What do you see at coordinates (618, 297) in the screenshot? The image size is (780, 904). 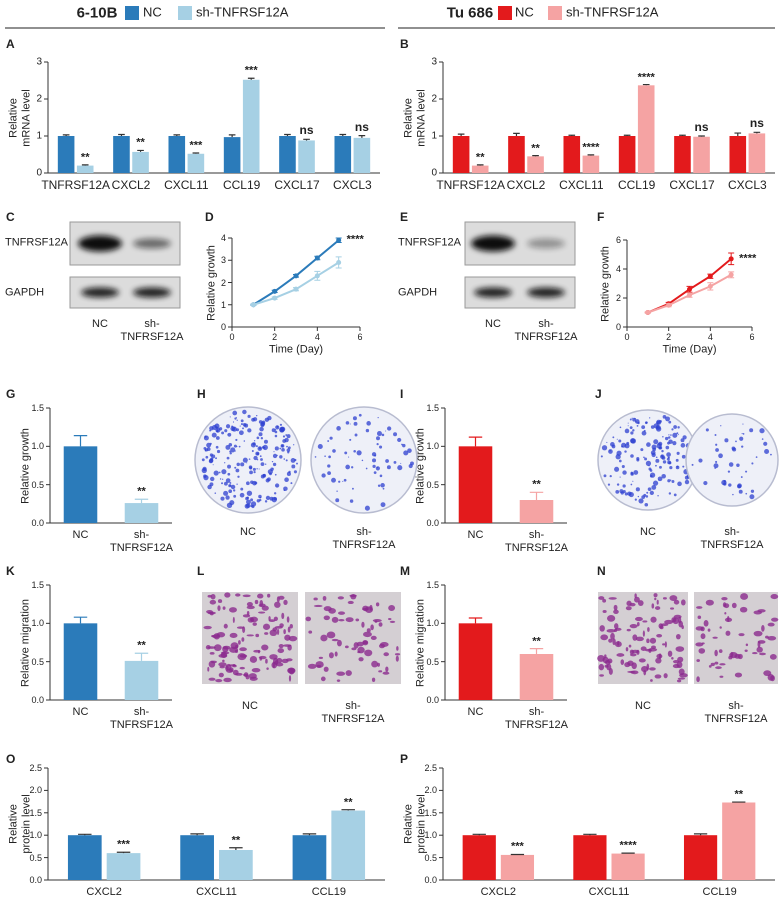 I see `y-tick-label: 2` at bounding box center [618, 297].